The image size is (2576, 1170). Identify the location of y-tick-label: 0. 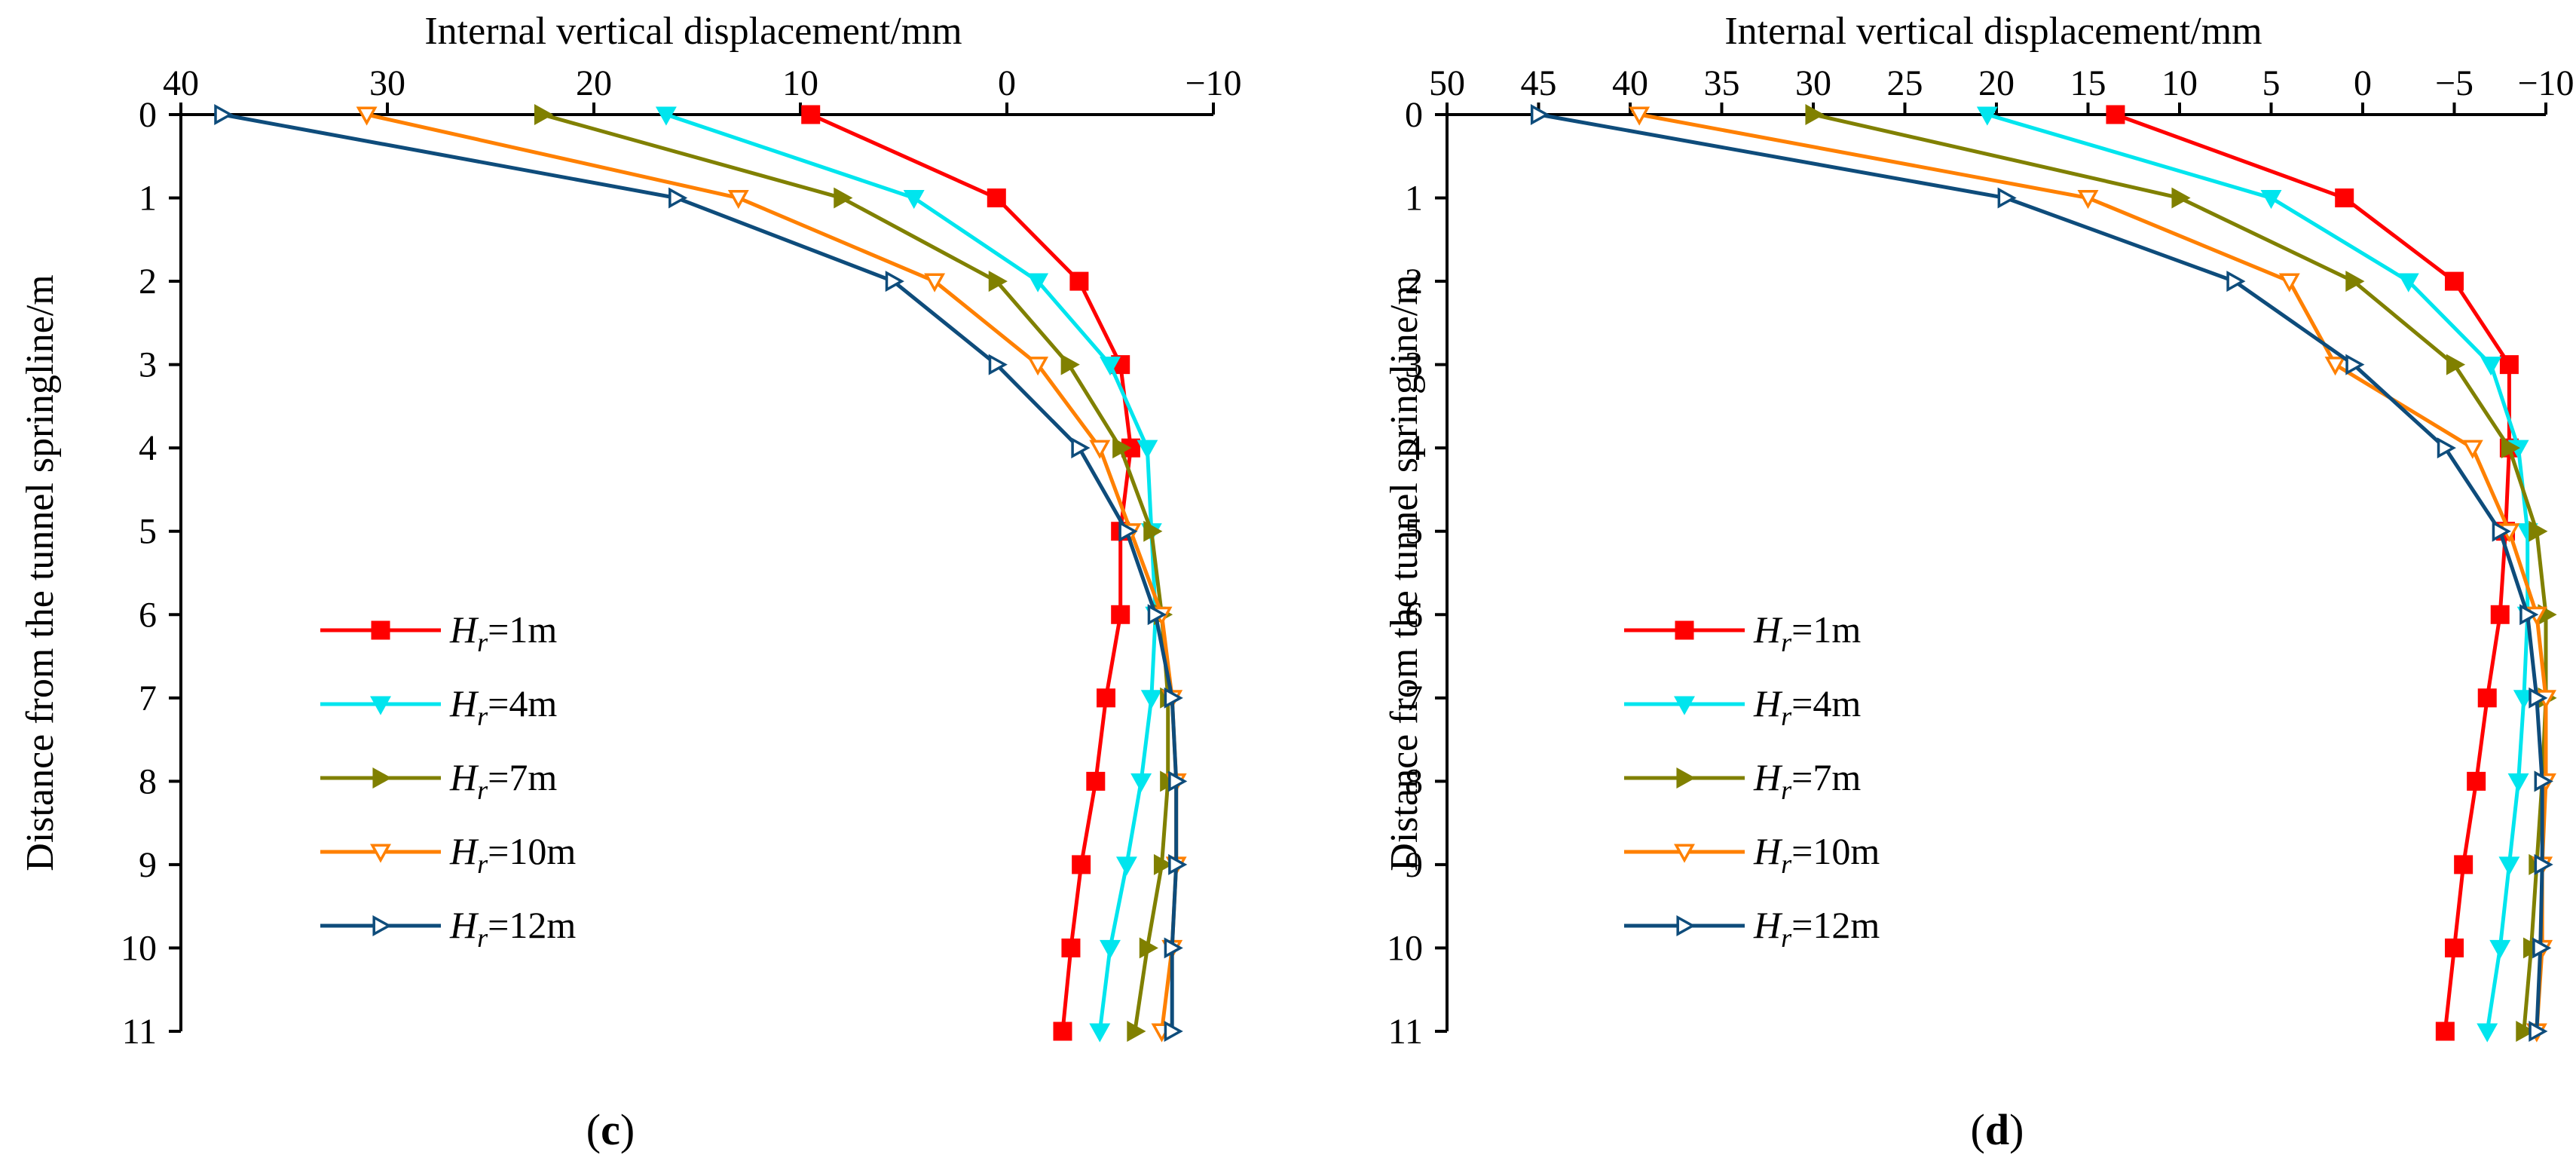
(148, 115).